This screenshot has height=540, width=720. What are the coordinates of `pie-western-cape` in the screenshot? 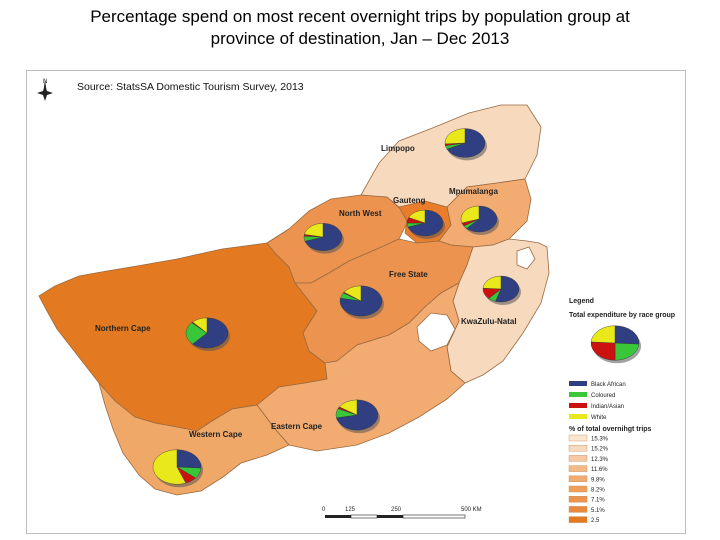 It's located at (177, 468).